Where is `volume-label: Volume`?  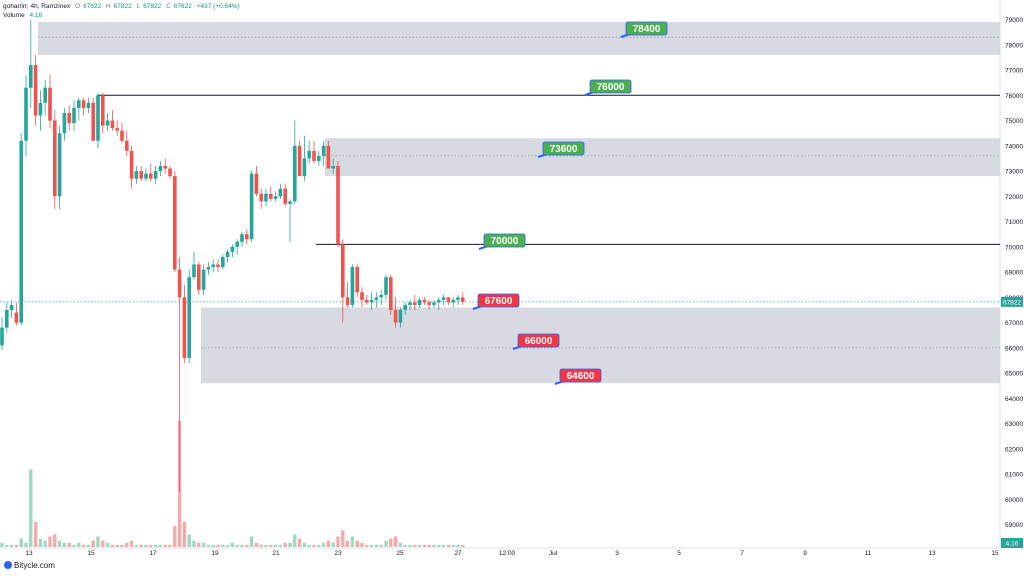
volume-label: Volume is located at coordinates (14, 15).